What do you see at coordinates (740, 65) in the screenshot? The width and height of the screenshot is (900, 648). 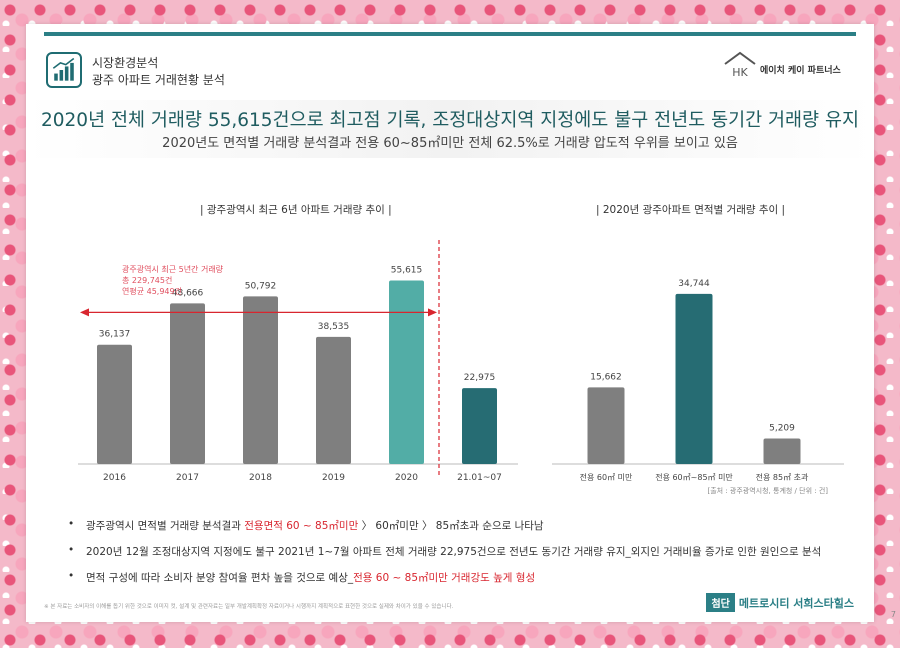 I see `house-logo-icon: HK` at bounding box center [740, 65].